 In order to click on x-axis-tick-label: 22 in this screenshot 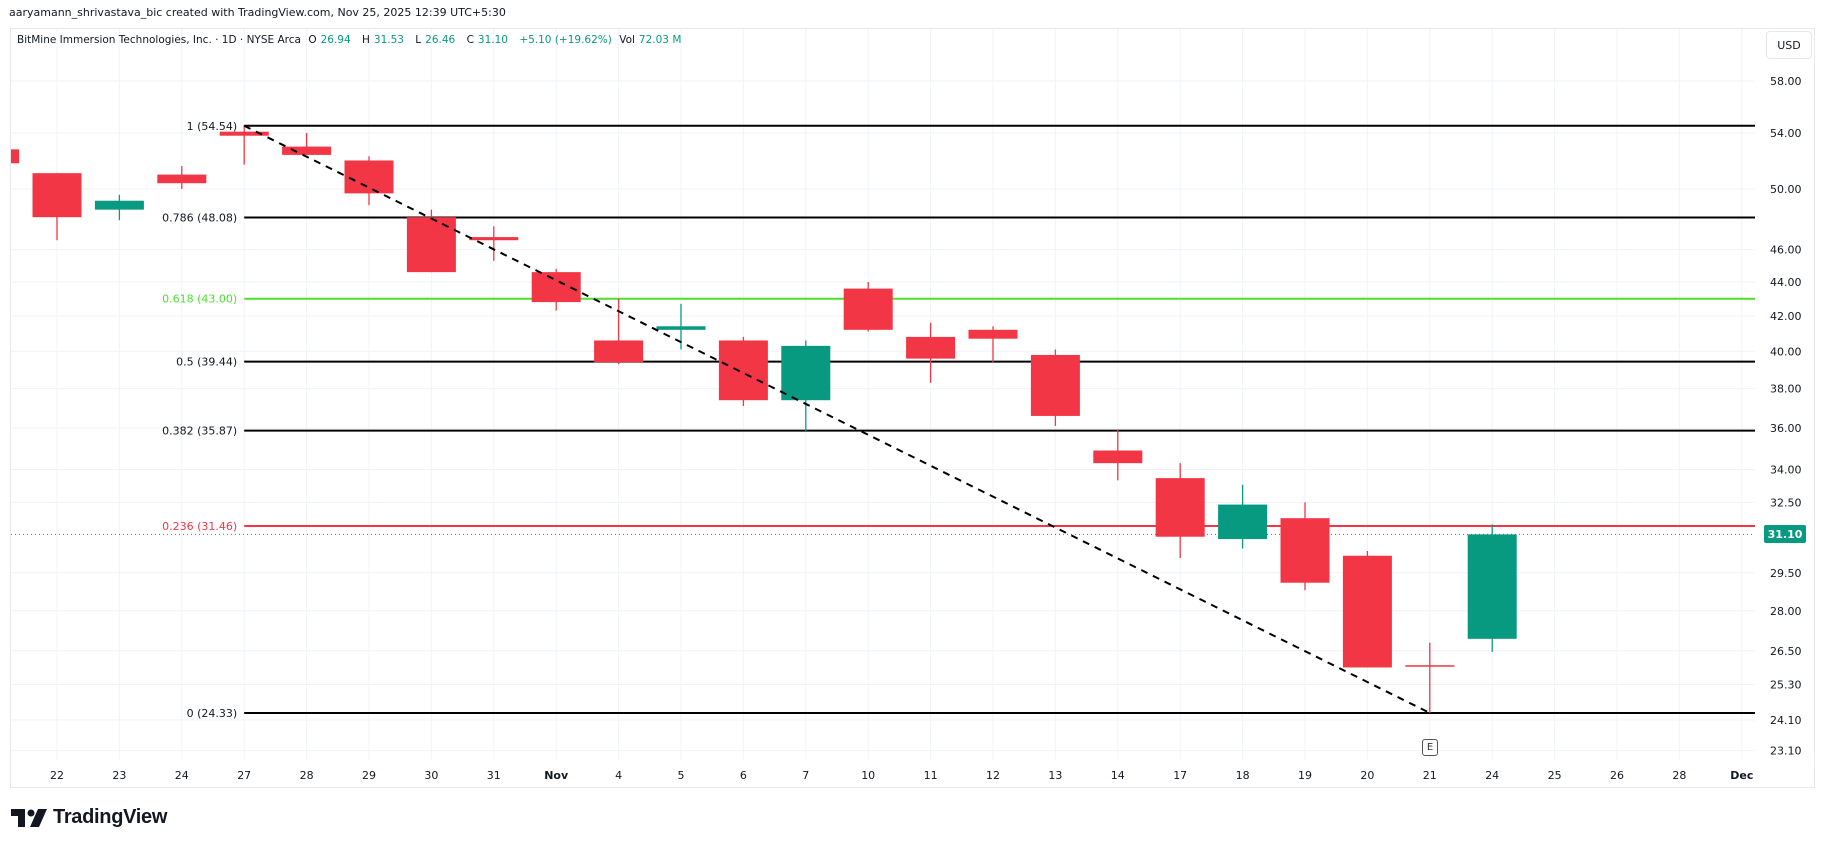, I will do `click(57, 775)`.